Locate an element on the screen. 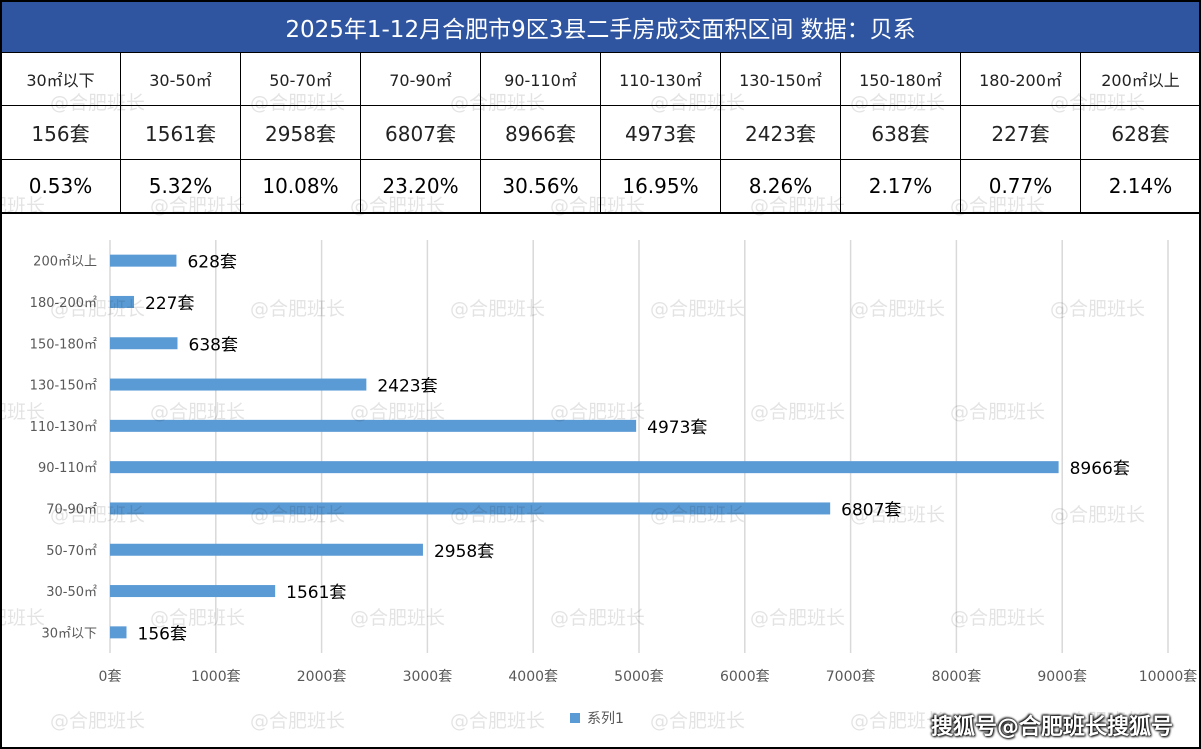 The height and width of the screenshot is (749, 1201). x-tick-label: 4000套 is located at coordinates (533, 677).